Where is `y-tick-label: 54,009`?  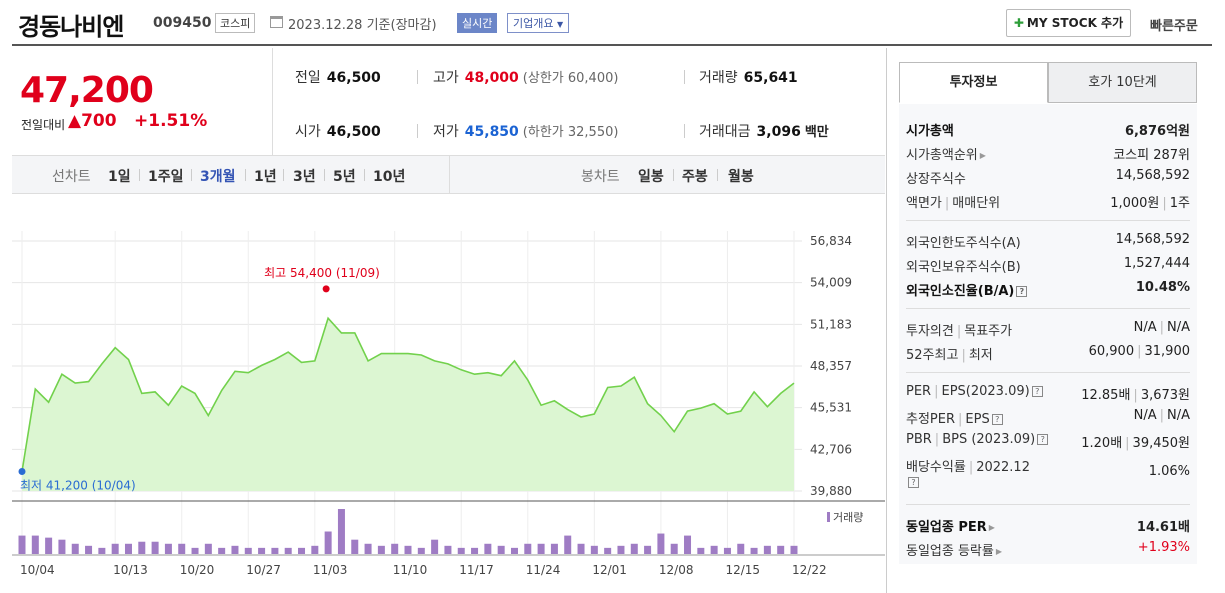
y-tick-label: 54,009 is located at coordinates (831, 283).